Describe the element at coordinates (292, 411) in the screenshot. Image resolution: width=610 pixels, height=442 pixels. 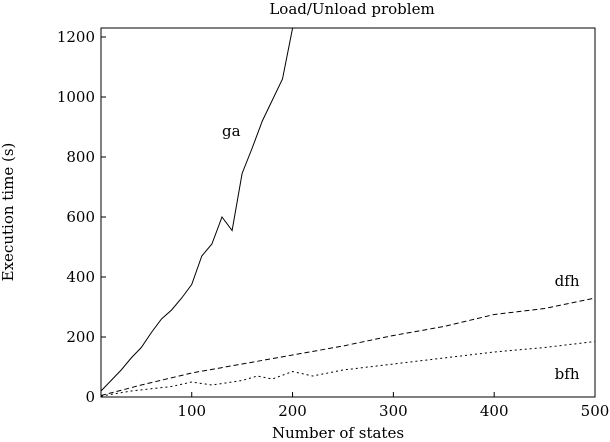
I see `x-tick-label: 200` at that location.